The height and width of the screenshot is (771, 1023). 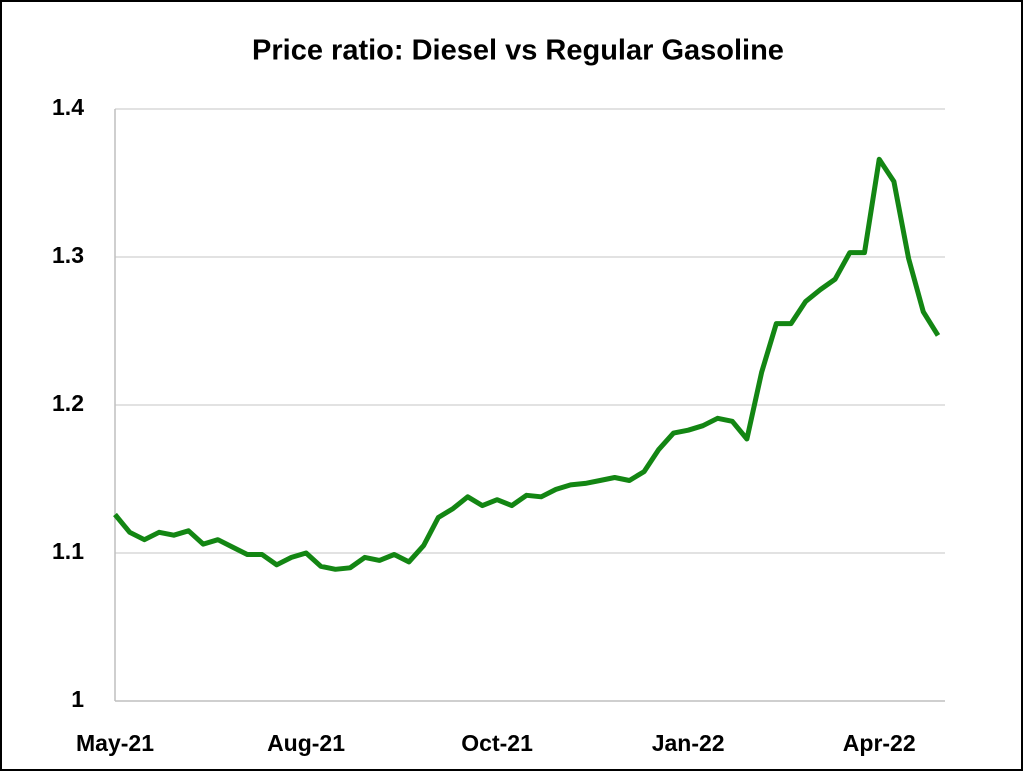 I want to click on x-tick-label: Aug-21, so click(x=306, y=743).